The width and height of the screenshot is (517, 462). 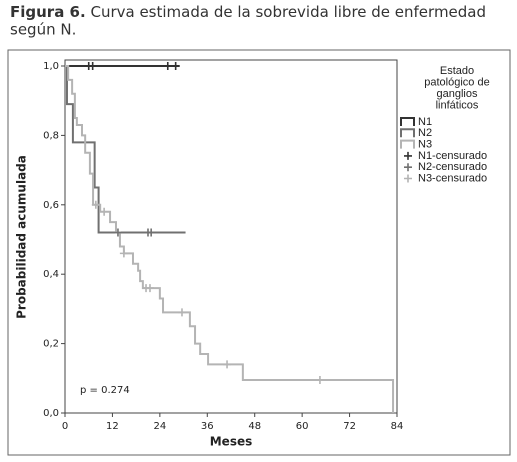 What do you see at coordinates (159, 426) in the screenshot?
I see `x-tick-label: 24` at bounding box center [159, 426].